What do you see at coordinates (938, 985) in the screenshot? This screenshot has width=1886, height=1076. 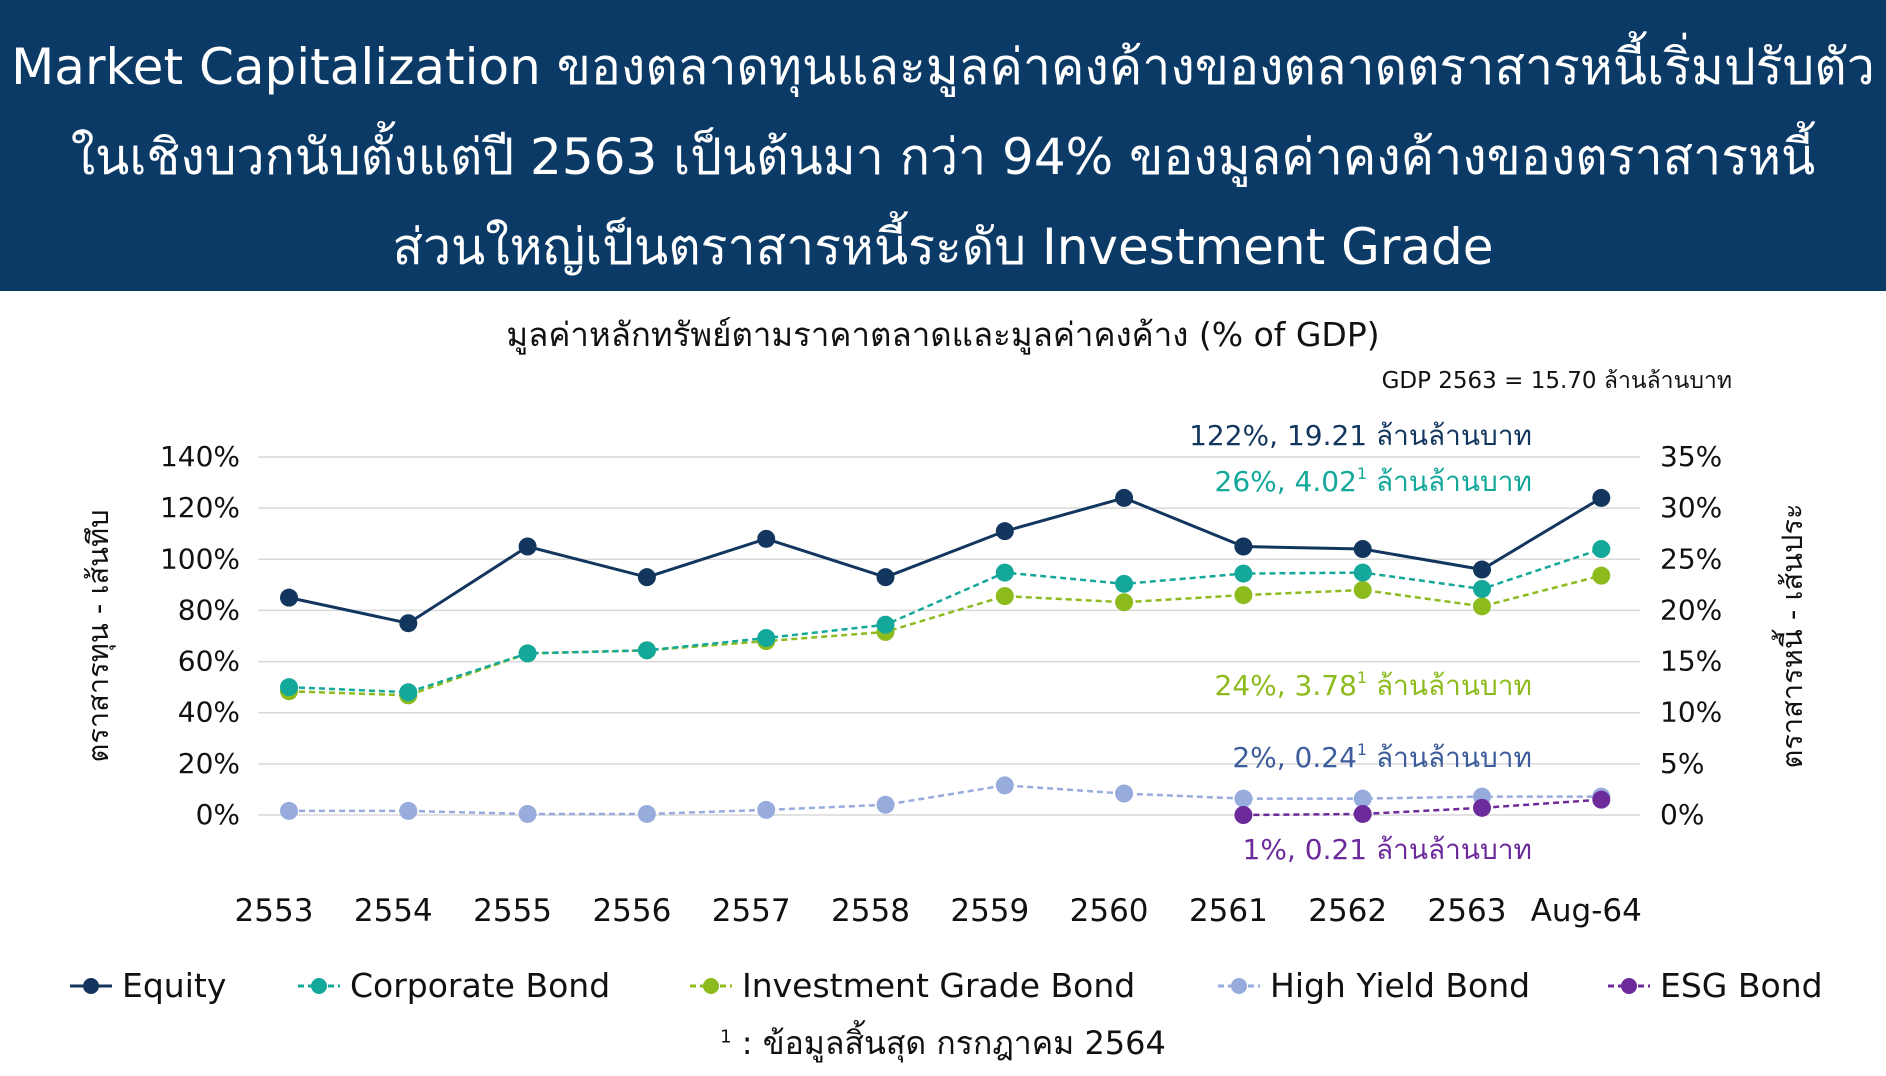 I see `legend-label: Investment Grade Bond` at bounding box center [938, 985].